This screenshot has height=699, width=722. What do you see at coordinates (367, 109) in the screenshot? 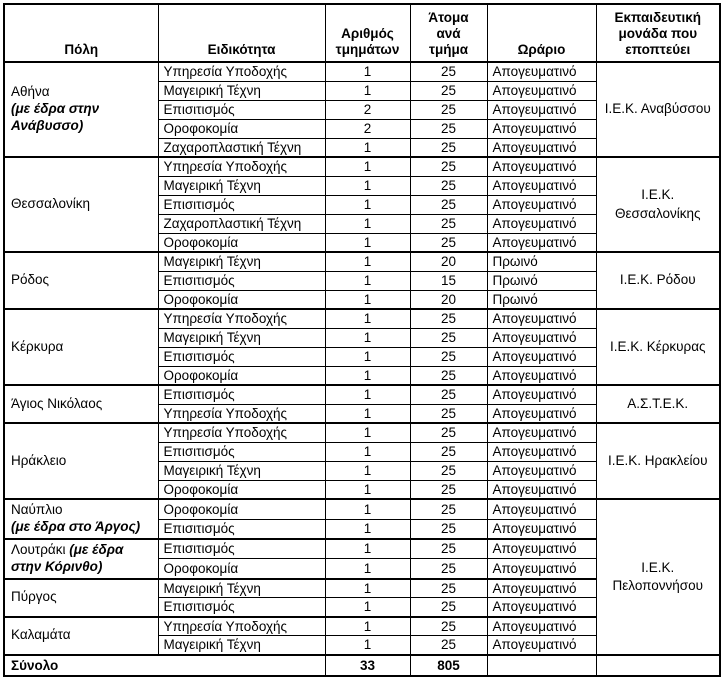
I see `departments-cell: 2` at bounding box center [367, 109].